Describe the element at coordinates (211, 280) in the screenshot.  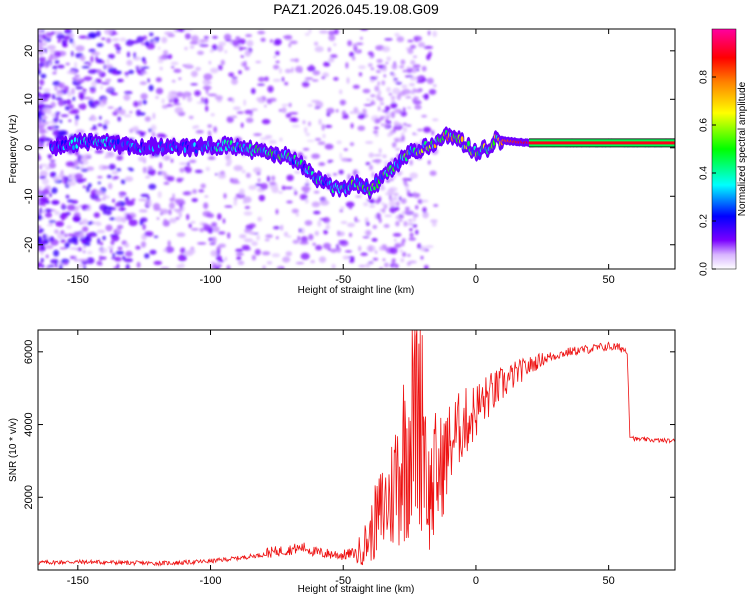
I see `x-tick-label: -100` at that location.